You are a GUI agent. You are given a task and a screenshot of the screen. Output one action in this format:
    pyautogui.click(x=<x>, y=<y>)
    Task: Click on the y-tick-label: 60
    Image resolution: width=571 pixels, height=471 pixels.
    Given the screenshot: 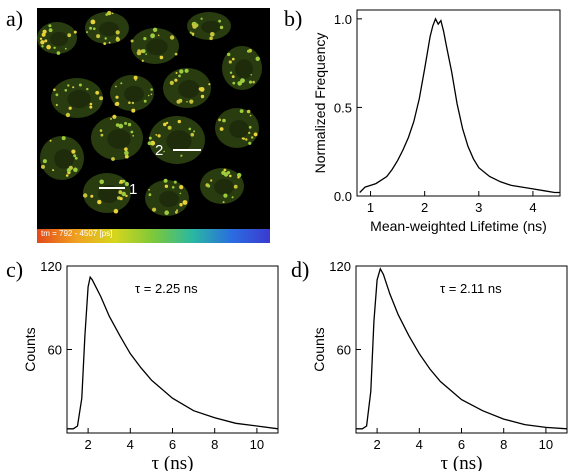 What is the action you would take?
    pyautogui.click(x=55, y=350)
    